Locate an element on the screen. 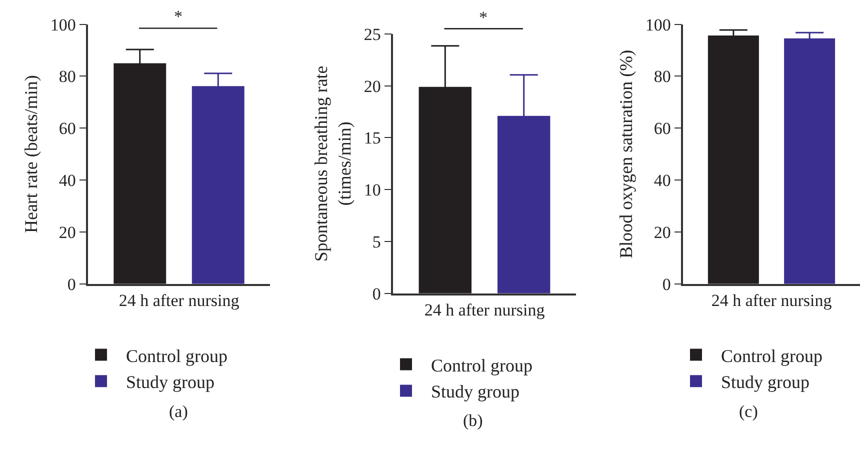 The height and width of the screenshot is (449, 865). y-axis-title: Blood oxygen saturation (%) is located at coordinates (626, 154).